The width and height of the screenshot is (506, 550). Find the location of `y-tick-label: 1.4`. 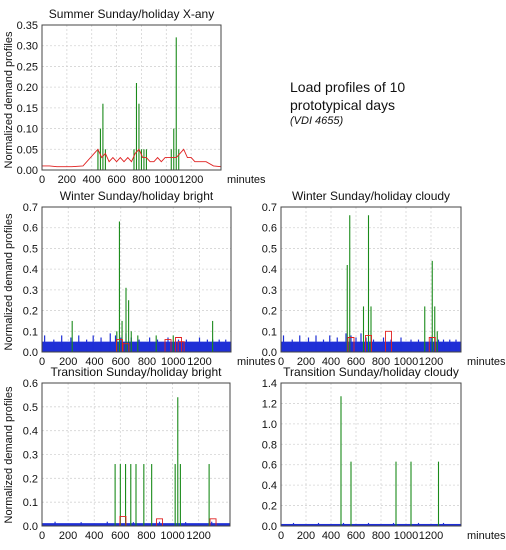

y-tick-label: 1.4 is located at coordinates (269, 384).